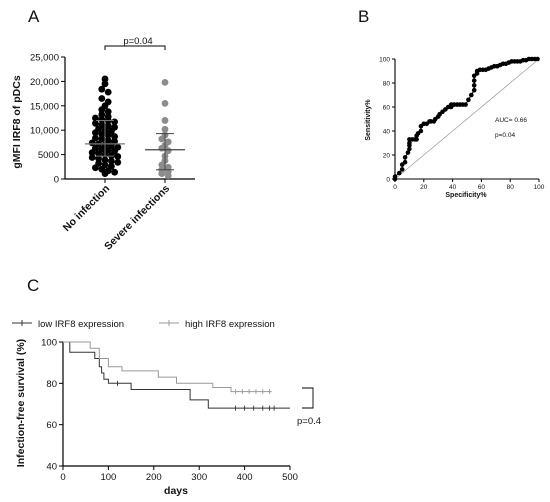 The image size is (550, 502). What do you see at coordinates (62, 477) in the screenshot?
I see `chart-c-xtick-label: 0` at bounding box center [62, 477].